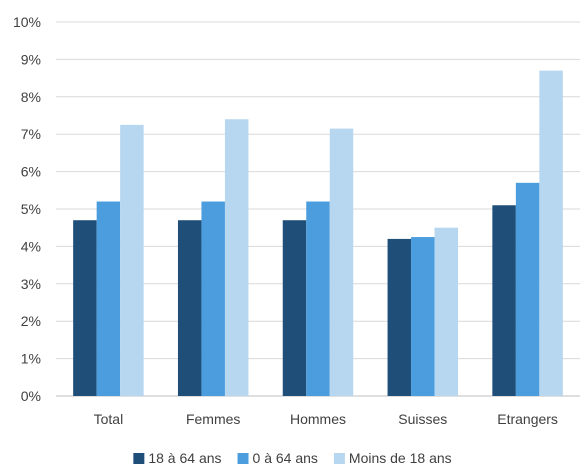 The height and width of the screenshot is (472, 585). I want to click on y-tick-label: 3%, so click(31, 284).